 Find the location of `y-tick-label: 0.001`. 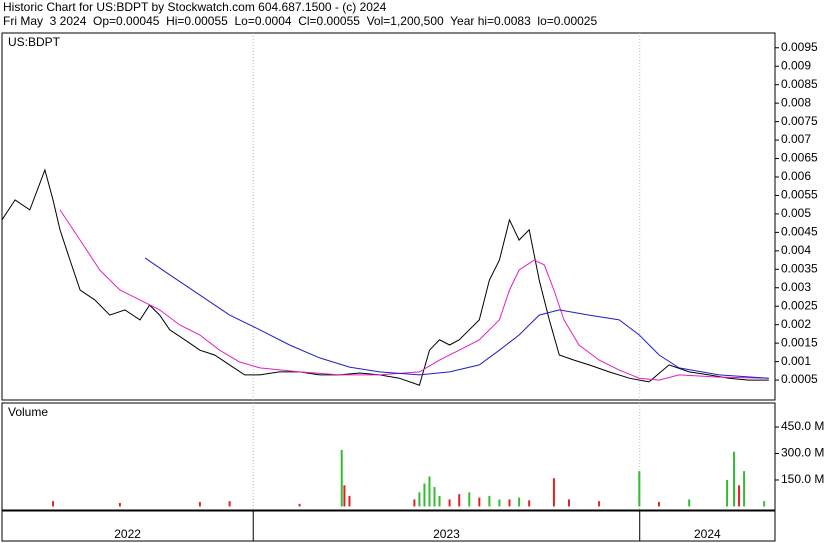

y-tick-label: 0.001 is located at coordinates (796, 361).